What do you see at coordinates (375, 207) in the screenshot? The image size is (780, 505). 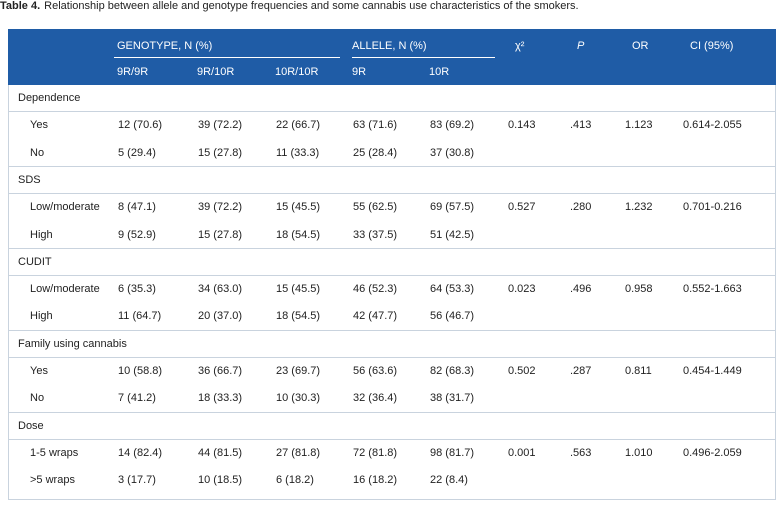 I see `cell: 55 (62.5)` at bounding box center [375, 207].